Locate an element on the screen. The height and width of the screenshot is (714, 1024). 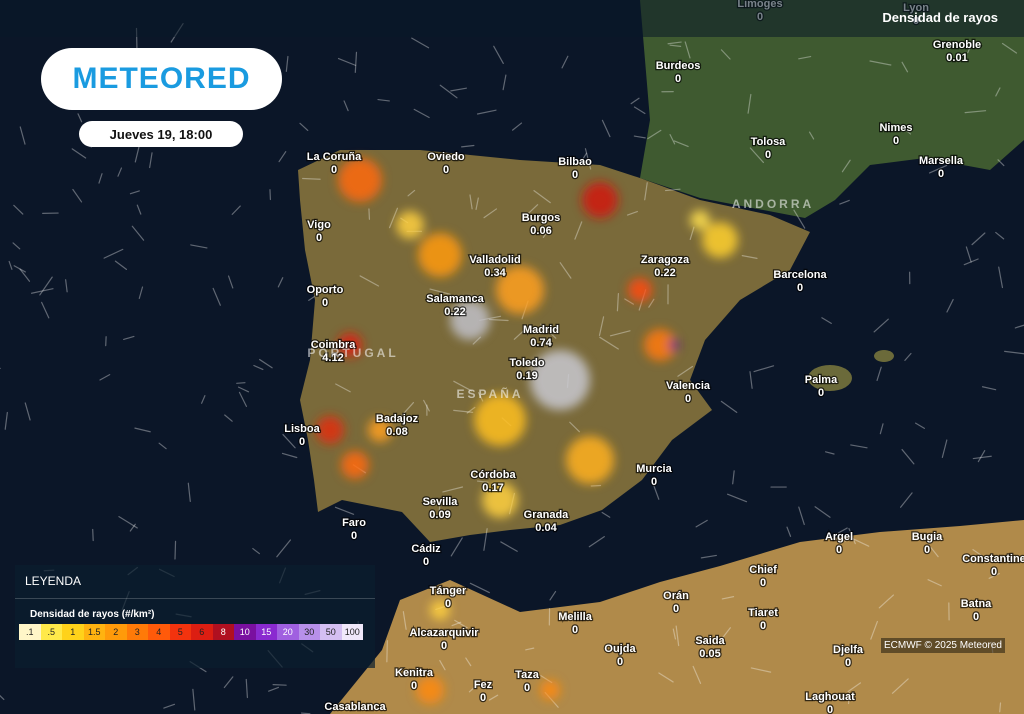
city-value: 0.08 is located at coordinates (396, 432).